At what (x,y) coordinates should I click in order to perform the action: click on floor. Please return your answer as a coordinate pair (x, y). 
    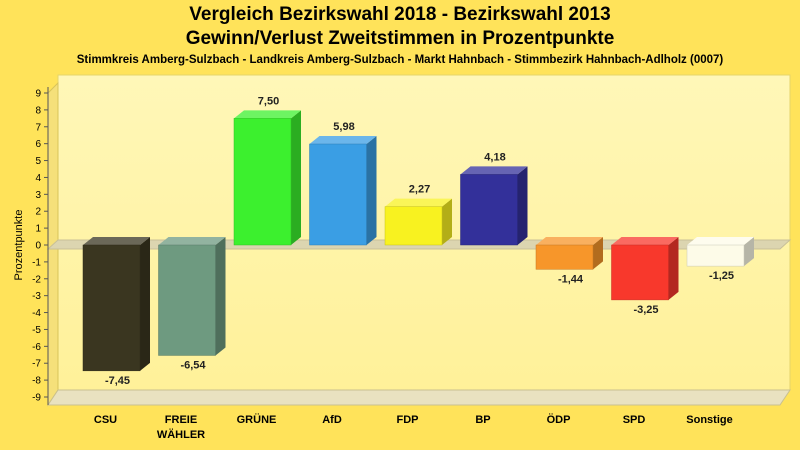
    Looking at the image, I should click on (419, 397).